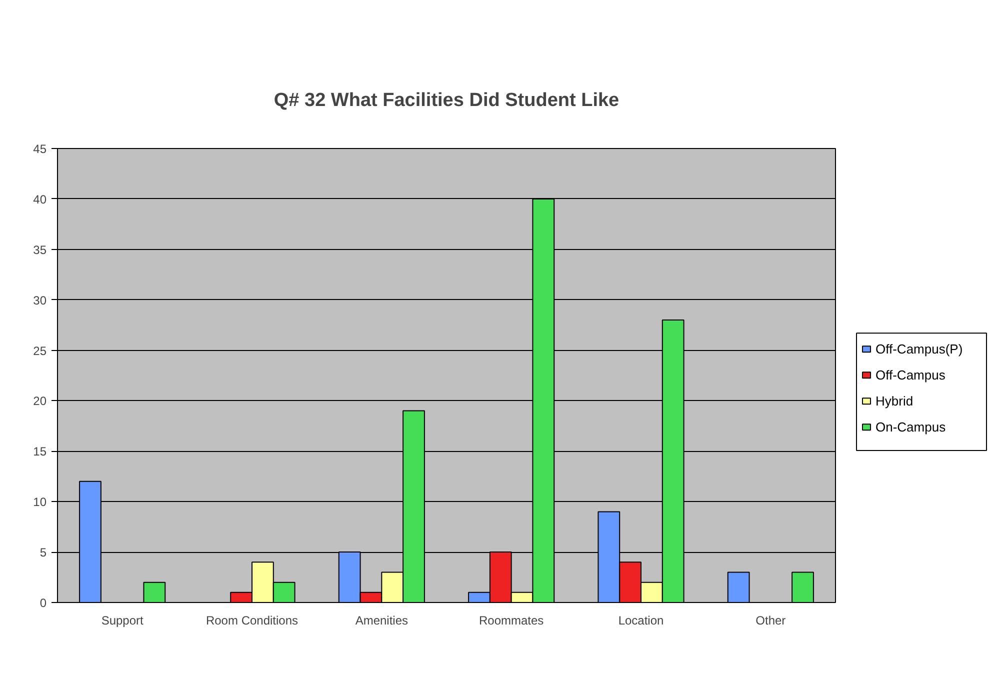 This screenshot has height=683, width=992. What do you see at coordinates (911, 375) in the screenshot?
I see `legend-label: Off-Campus` at bounding box center [911, 375].